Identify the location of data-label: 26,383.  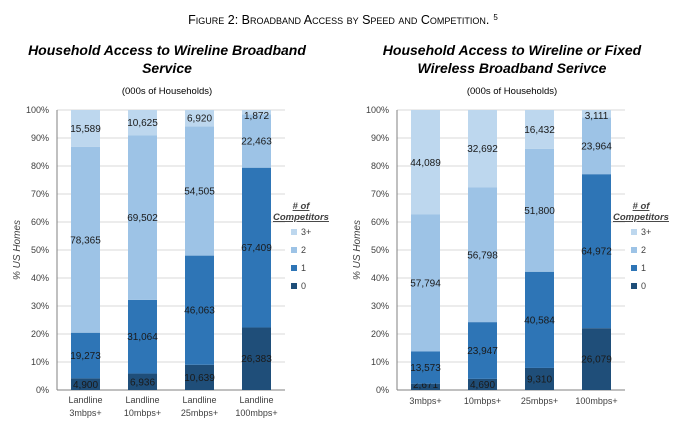
(256, 359).